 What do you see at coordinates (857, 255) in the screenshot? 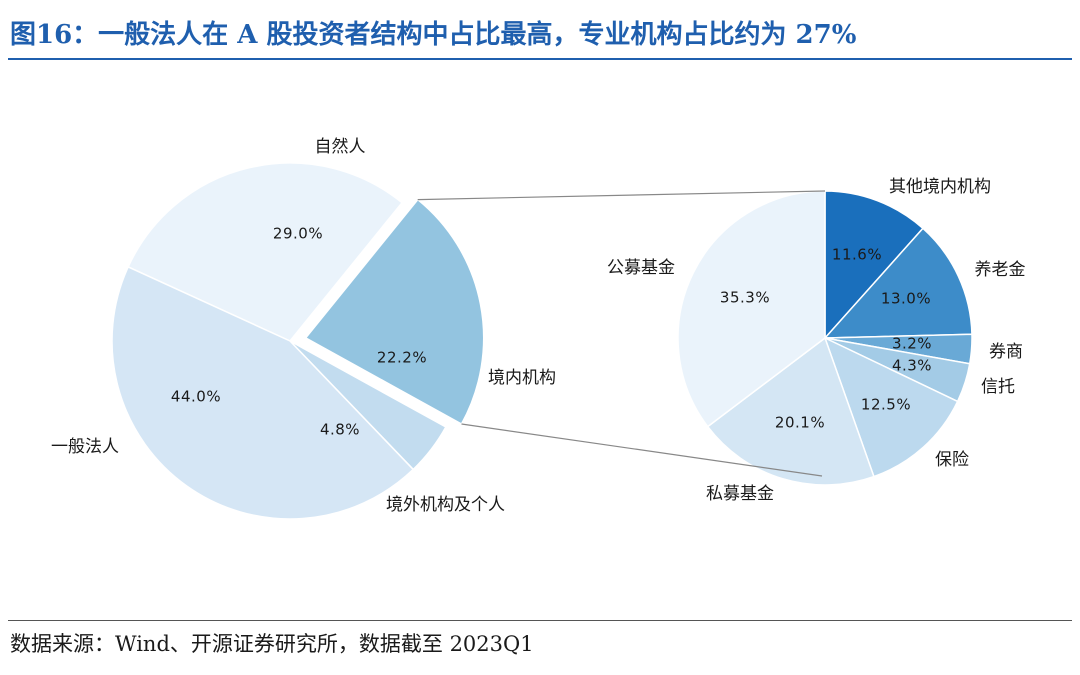
I see `right-pie-value-label: 11.6%` at bounding box center [857, 255].